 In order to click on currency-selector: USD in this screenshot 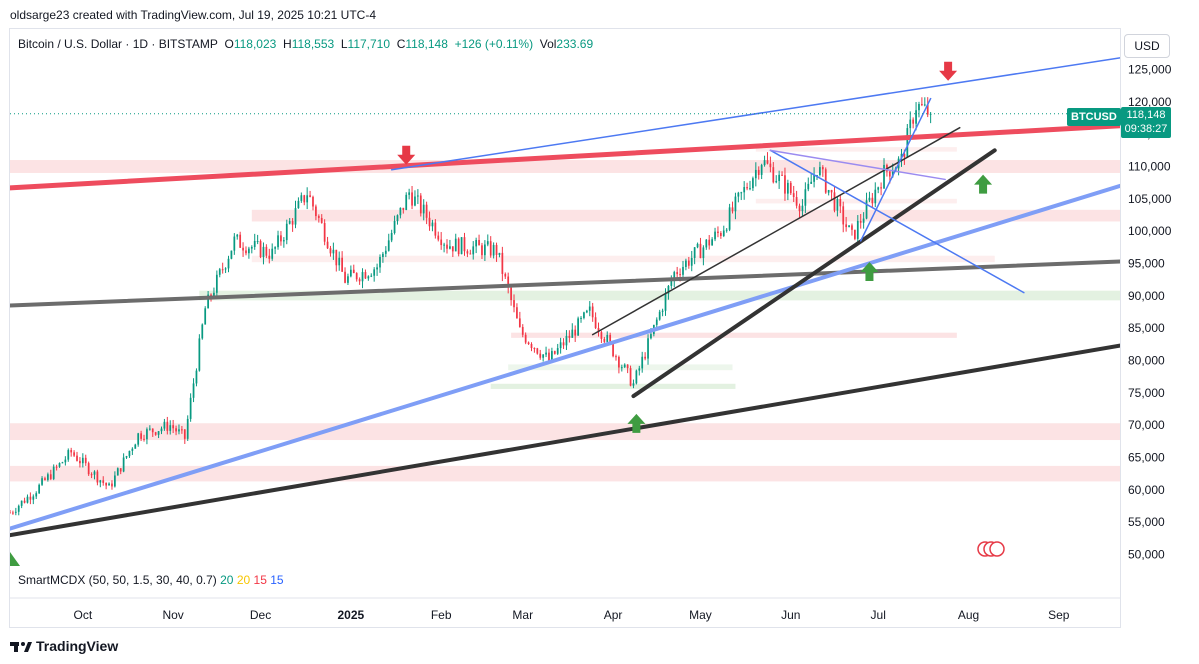, I will do `click(1147, 46)`.